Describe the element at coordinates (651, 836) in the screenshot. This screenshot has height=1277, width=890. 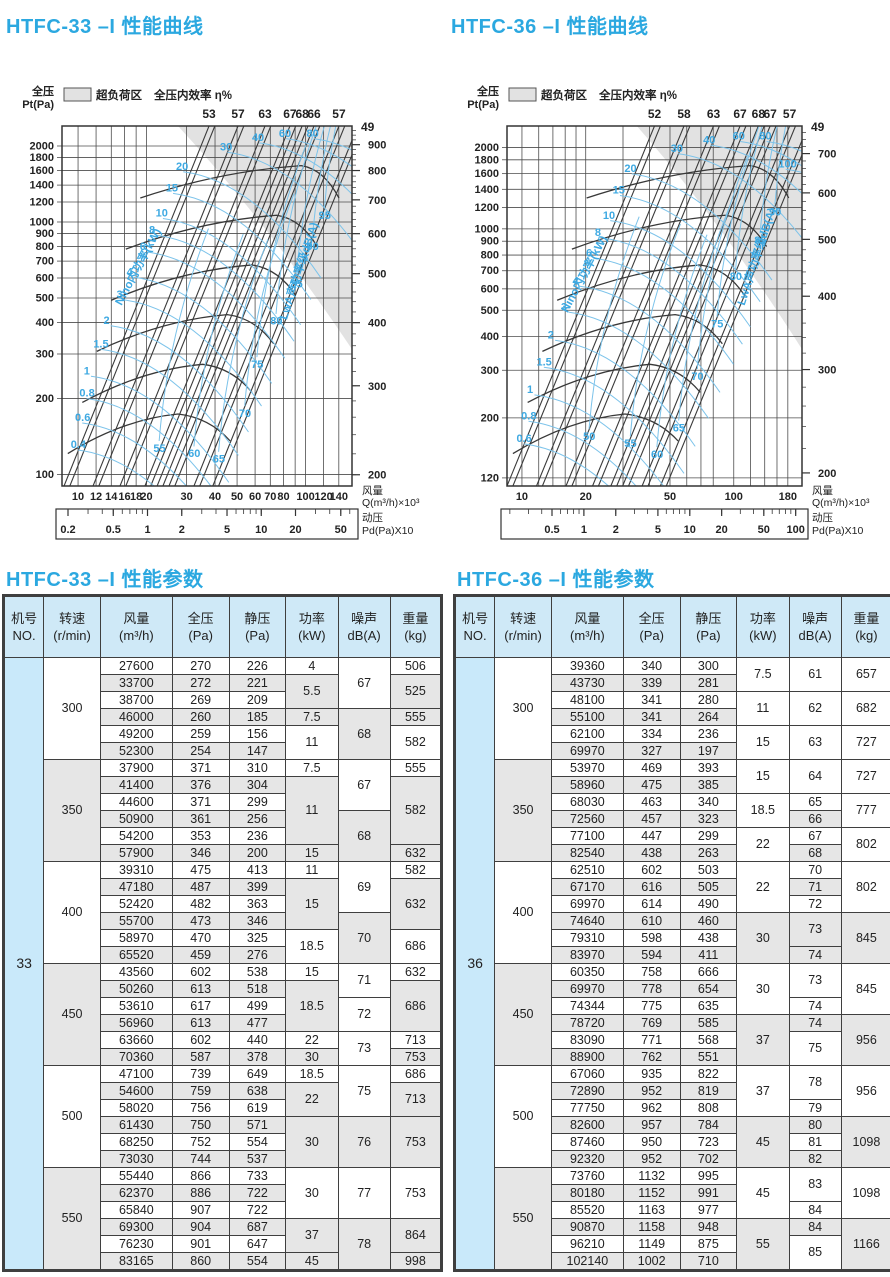
I see `total-pressure-cell: 447` at that location.